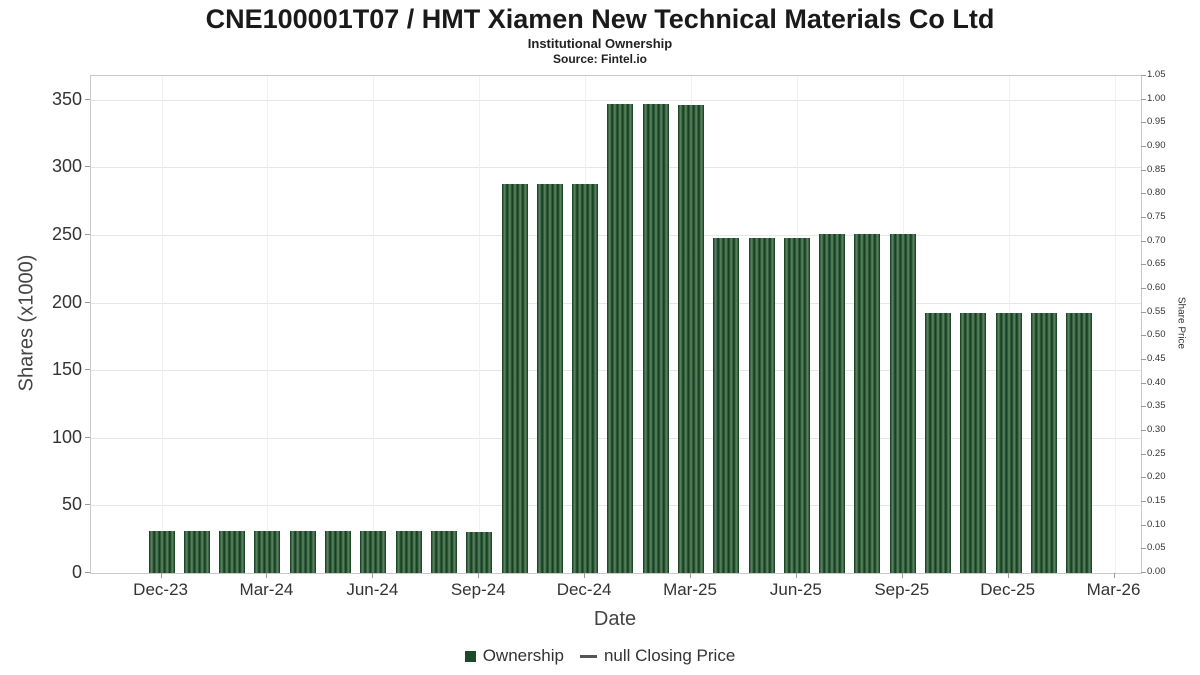  I want to click on y-axis-tick-label-right: 1.00, so click(1156, 98).